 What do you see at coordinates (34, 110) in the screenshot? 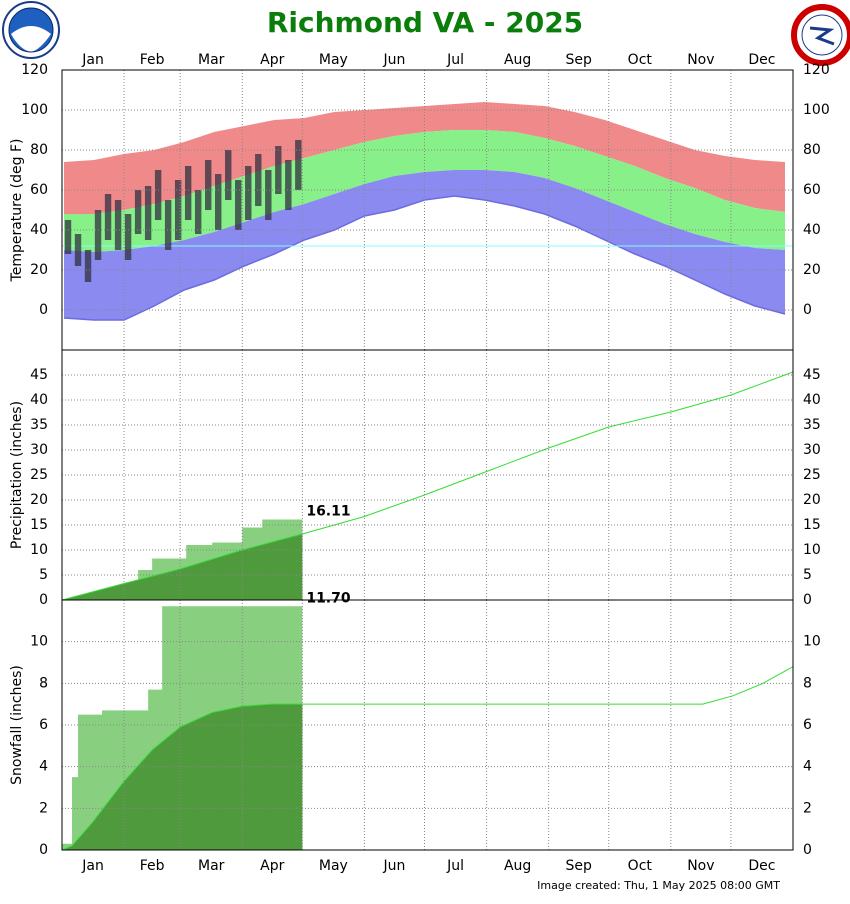
I see `y-tick-label: 100` at bounding box center [34, 110].